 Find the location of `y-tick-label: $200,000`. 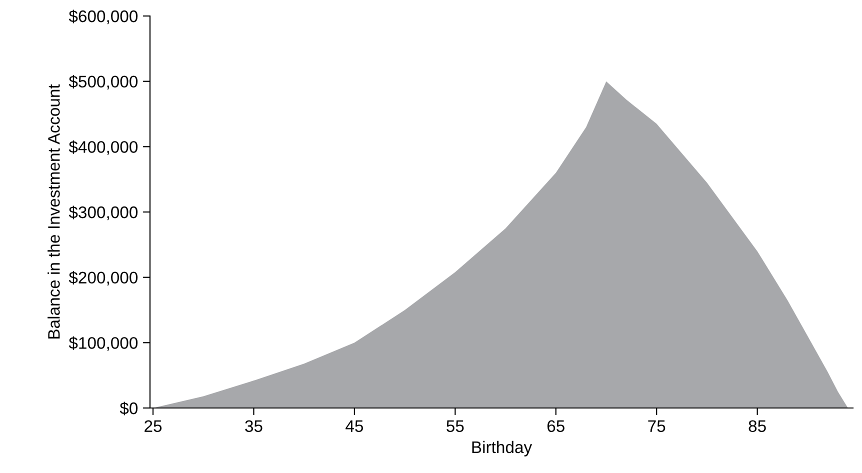

y-tick-label: $200,000 is located at coordinates (103, 278).